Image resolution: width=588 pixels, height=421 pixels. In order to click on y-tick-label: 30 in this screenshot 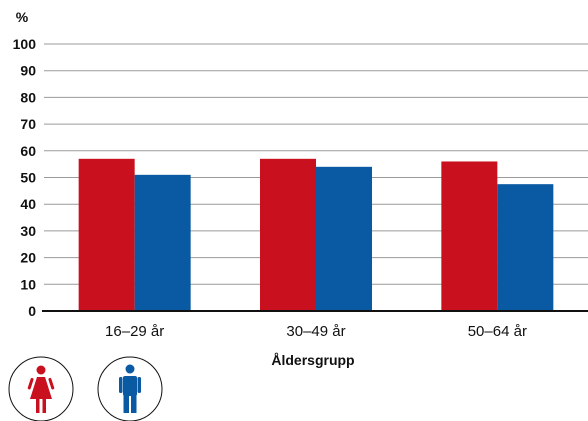, I will do `click(28, 231)`.